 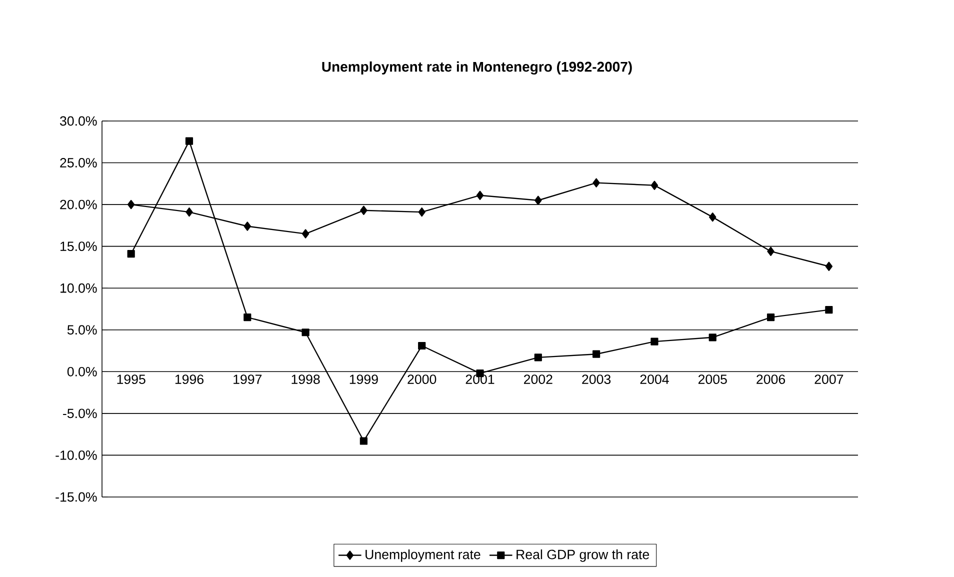 I want to click on y-tick-label: -10.0%, so click(x=76, y=455).